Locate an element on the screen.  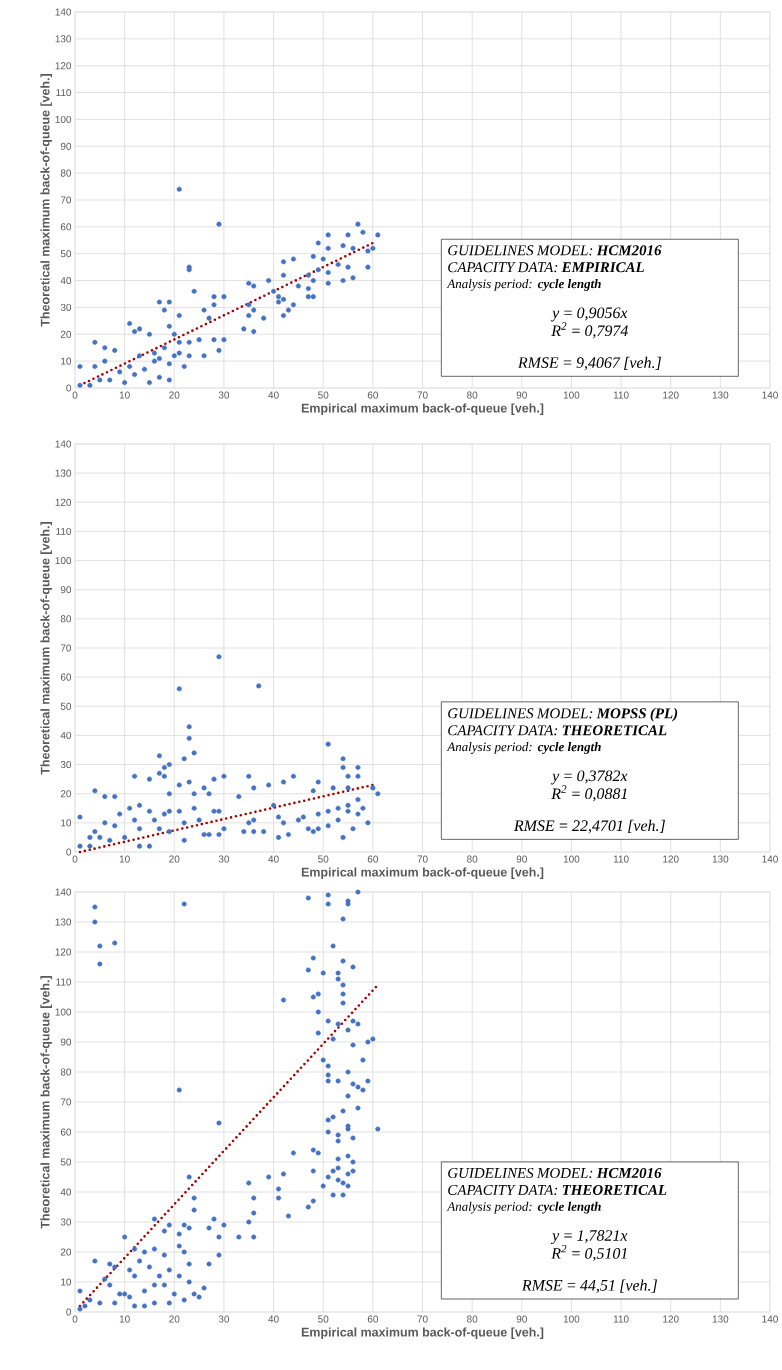
annotation: y = 1,7821x is located at coordinates (589, 1237).